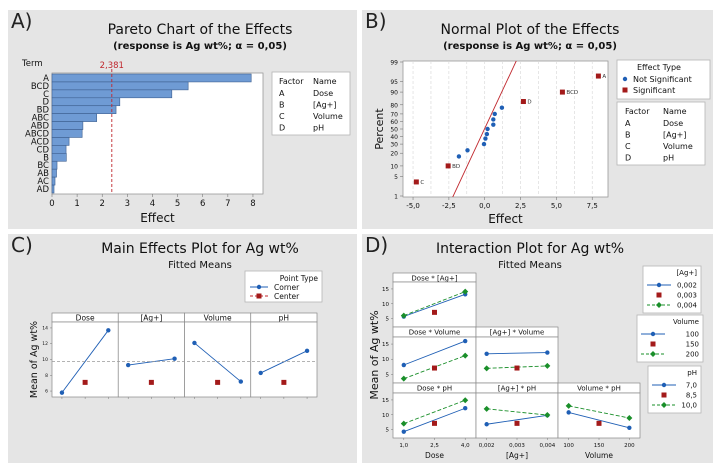 The height and width of the screenshot is (471, 725). Describe the element at coordinates (43, 111) in the screenshot. I see `pareto-term-label: BD` at that location.